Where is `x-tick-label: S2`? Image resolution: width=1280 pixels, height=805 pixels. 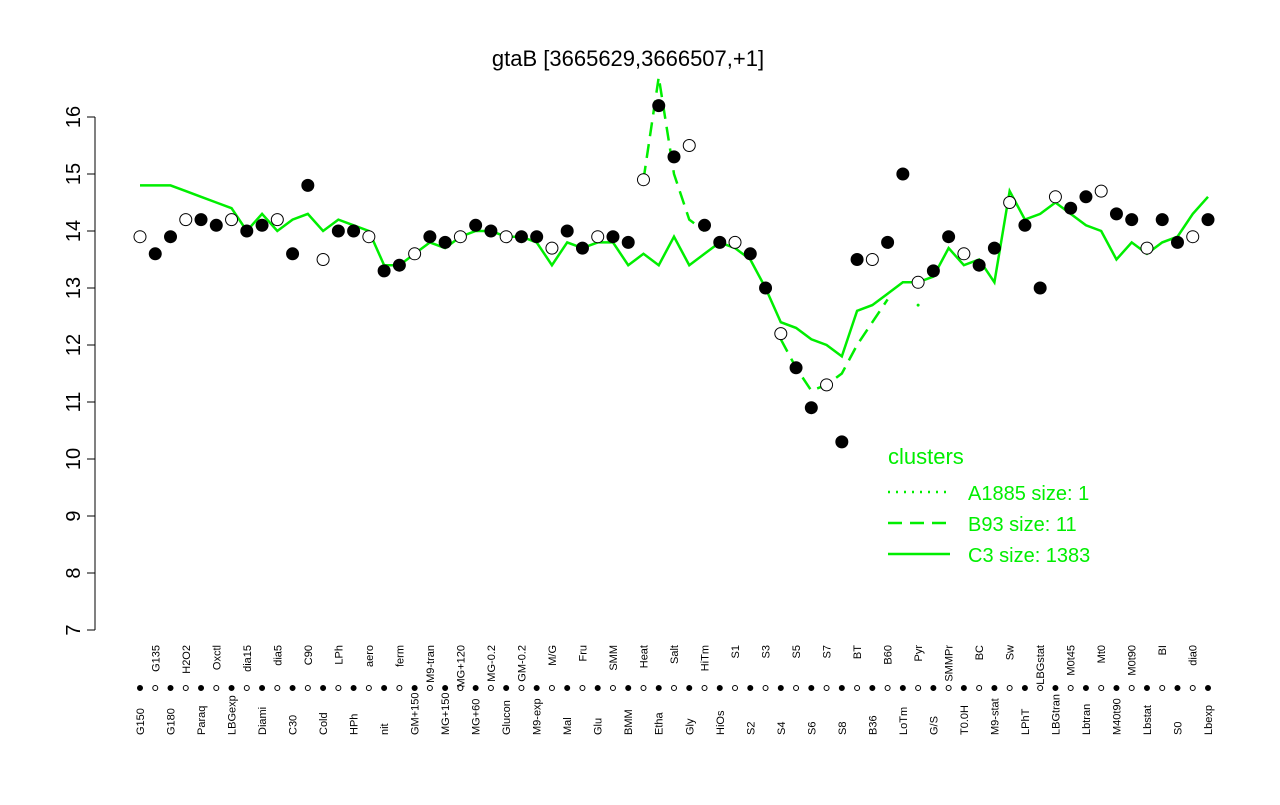
x-tick-label: S2 is located at coordinates (751, 728).